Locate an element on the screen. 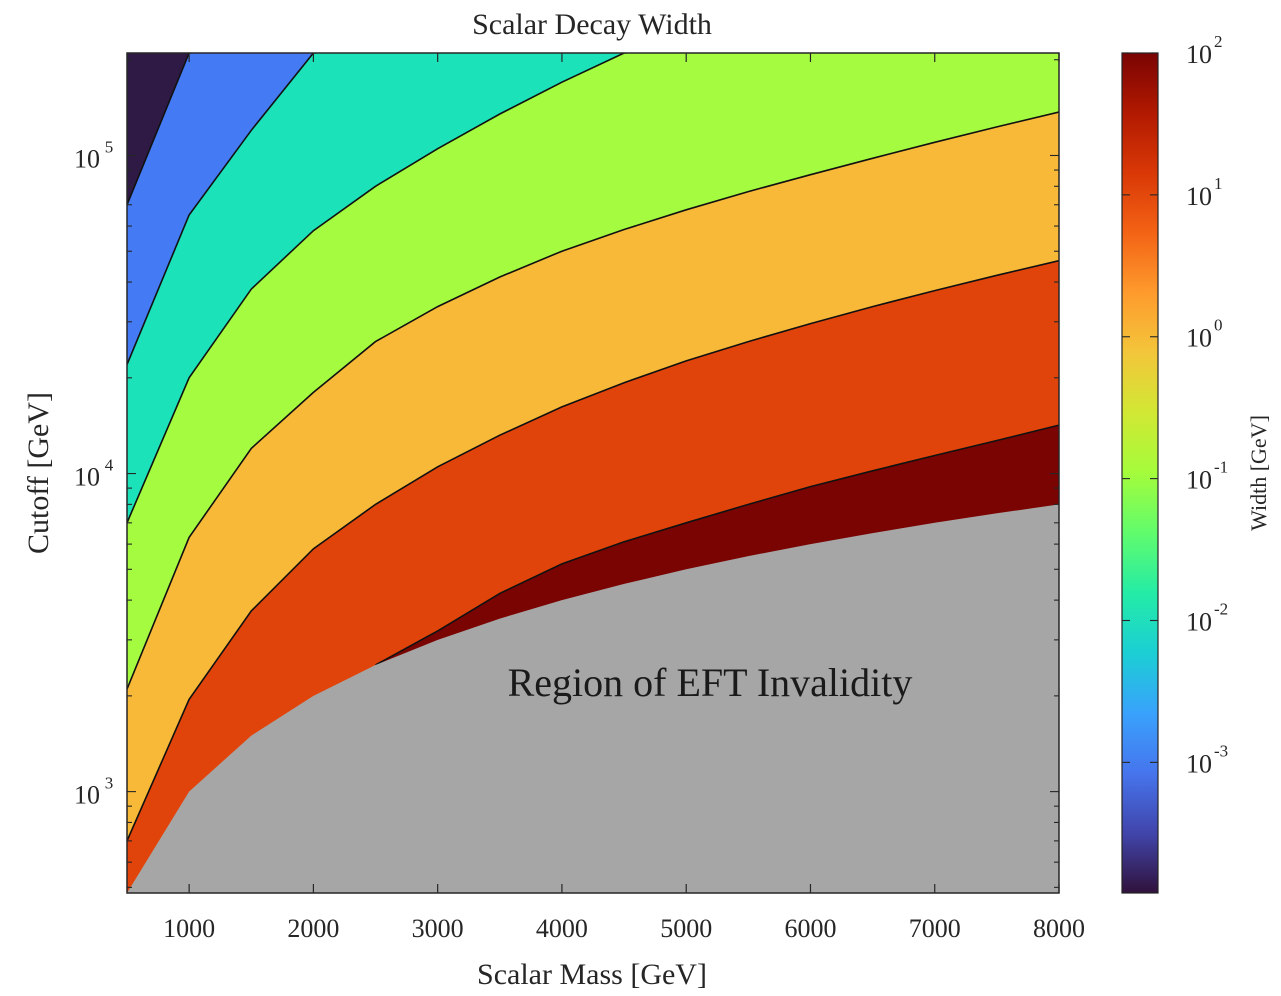 The height and width of the screenshot is (996, 1281). x-tick-label: 1000 is located at coordinates (189, 928).